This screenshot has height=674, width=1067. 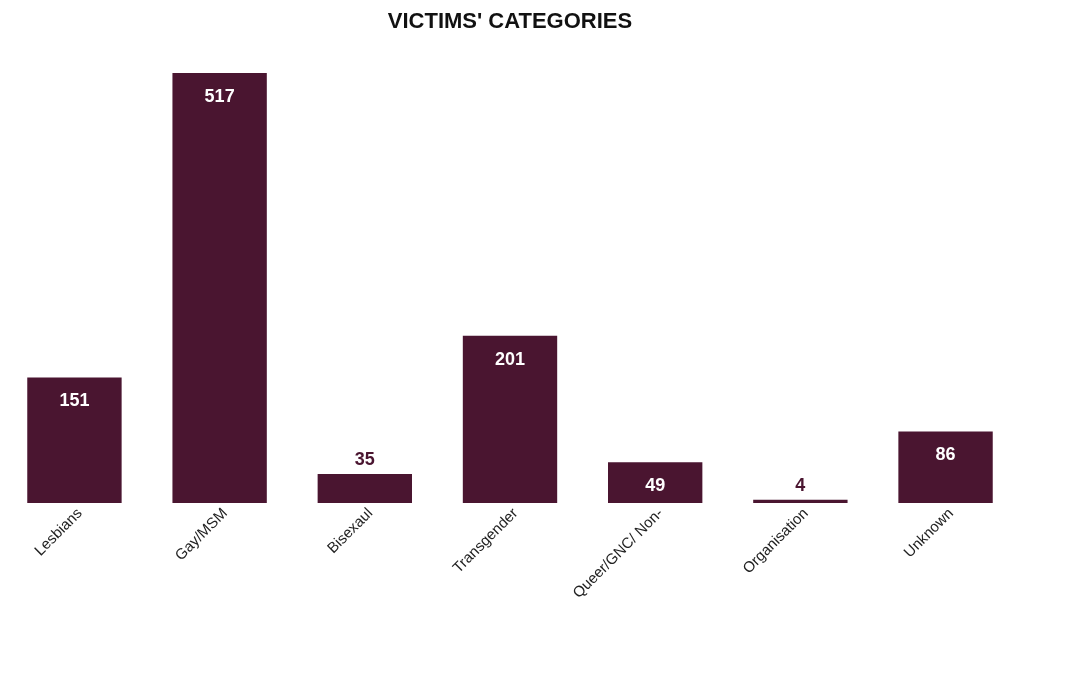 What do you see at coordinates (74, 400) in the screenshot?
I see `data-label: 151` at bounding box center [74, 400].